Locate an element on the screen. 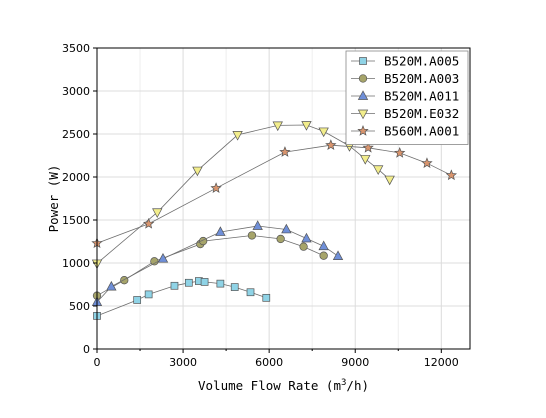 Image resolution: width=546 pixels, height=418 pixels. legend-label: B520M.A005 is located at coordinates (421, 61).